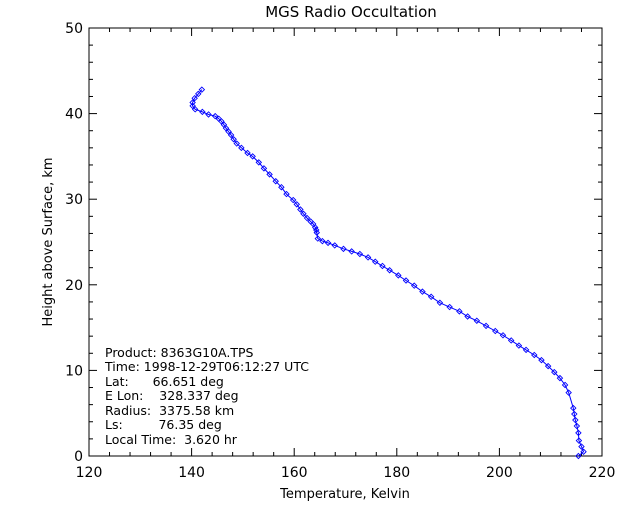  What do you see at coordinates (48, 241) in the screenshot?
I see `y-axis-title: Height above Surface, km` at bounding box center [48, 241].